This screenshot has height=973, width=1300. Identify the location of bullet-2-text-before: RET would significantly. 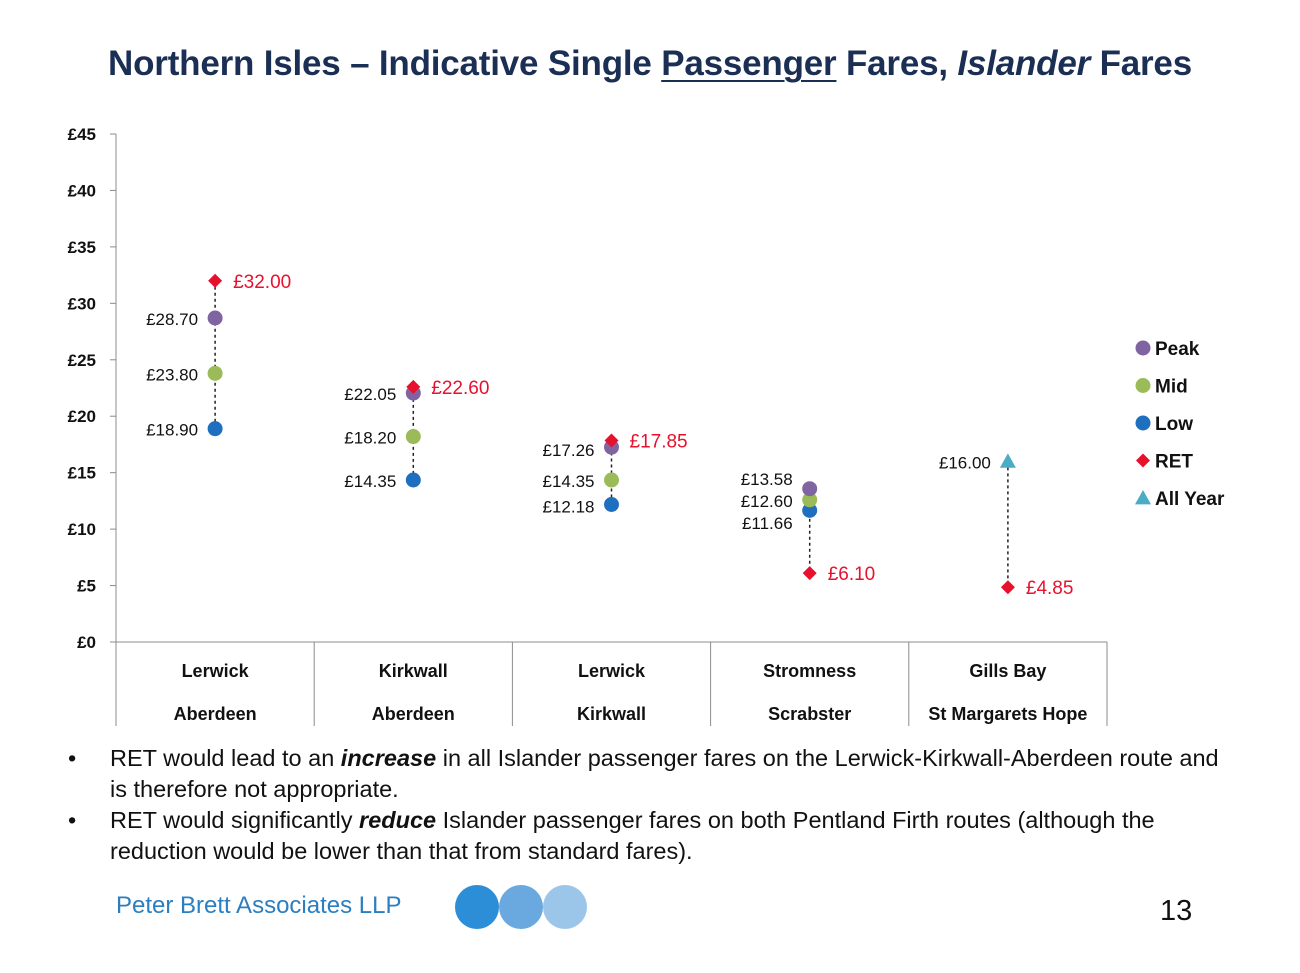
(235, 820).